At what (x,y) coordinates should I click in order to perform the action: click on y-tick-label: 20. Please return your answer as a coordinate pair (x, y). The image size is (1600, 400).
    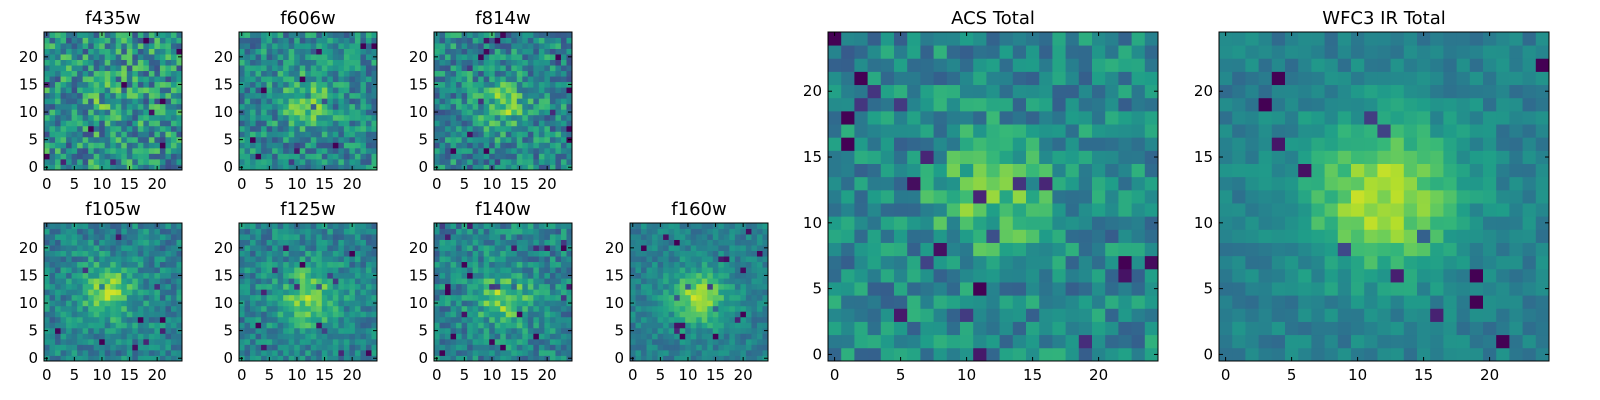
    Looking at the image, I should click on (418, 248).